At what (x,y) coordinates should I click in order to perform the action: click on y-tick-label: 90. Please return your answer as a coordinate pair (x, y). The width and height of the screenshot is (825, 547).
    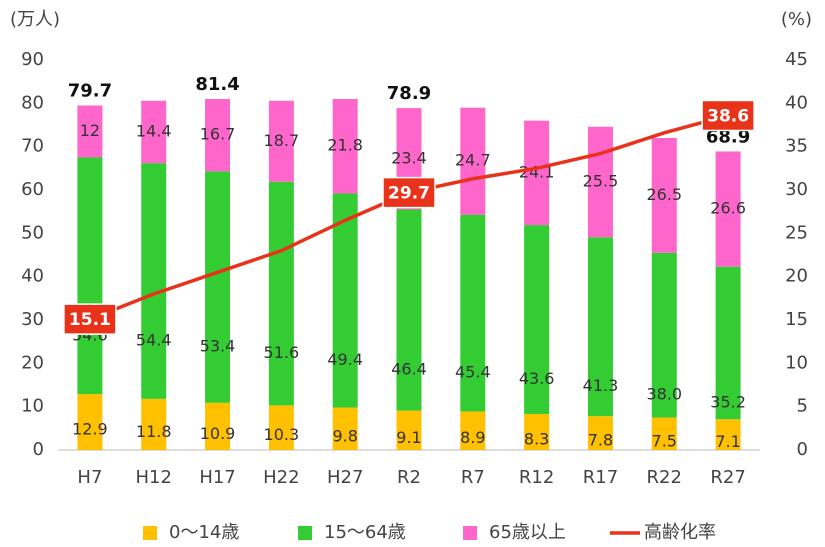
    Looking at the image, I should click on (32, 59).